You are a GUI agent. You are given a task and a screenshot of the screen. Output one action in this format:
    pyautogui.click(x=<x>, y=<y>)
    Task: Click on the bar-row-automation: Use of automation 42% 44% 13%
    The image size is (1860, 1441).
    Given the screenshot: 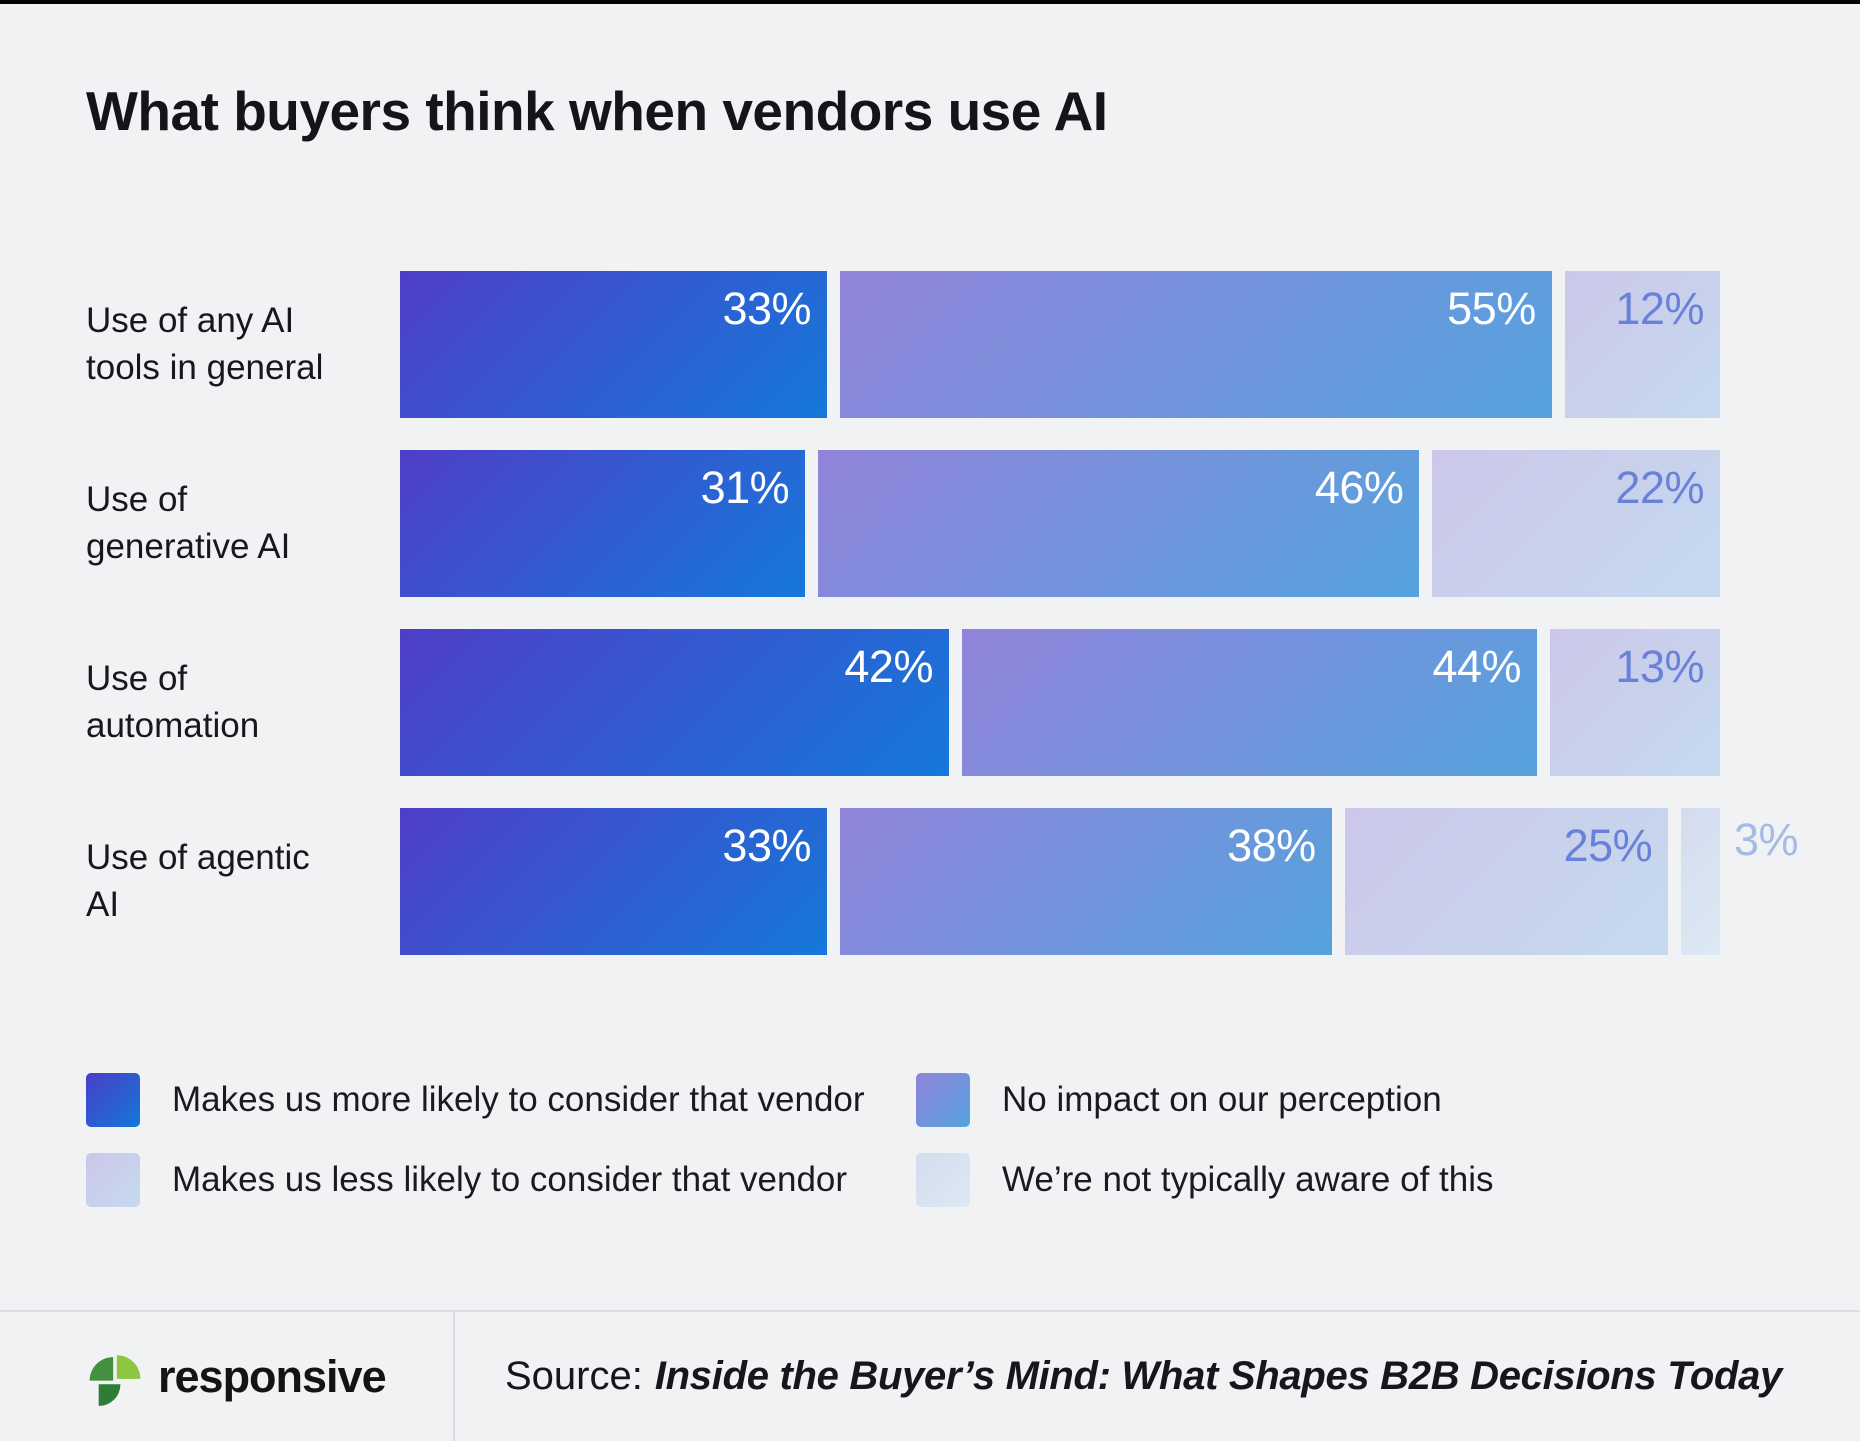 What is the action you would take?
    pyautogui.click(x=903, y=702)
    